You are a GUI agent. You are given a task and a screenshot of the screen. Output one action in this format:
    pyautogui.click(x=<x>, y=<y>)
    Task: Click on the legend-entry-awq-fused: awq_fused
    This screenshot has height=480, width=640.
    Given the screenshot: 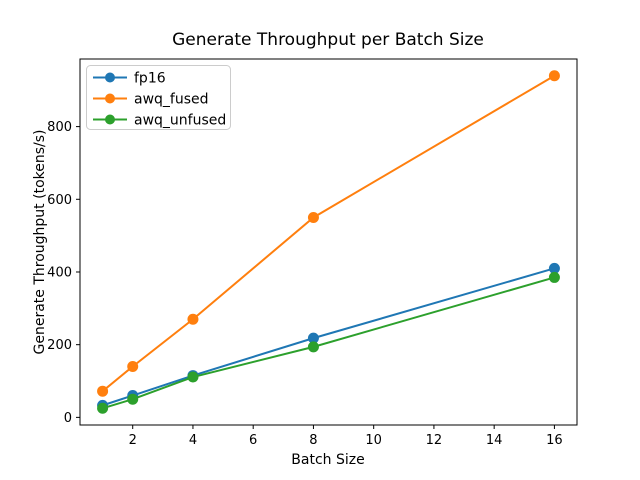 What is the action you would take?
    pyautogui.click(x=151, y=100)
    